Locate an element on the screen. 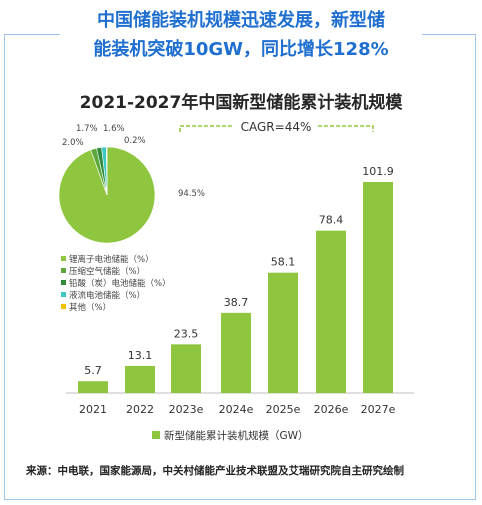 The height and width of the screenshot is (505, 482). legend-swatch is located at coordinates (156, 435).